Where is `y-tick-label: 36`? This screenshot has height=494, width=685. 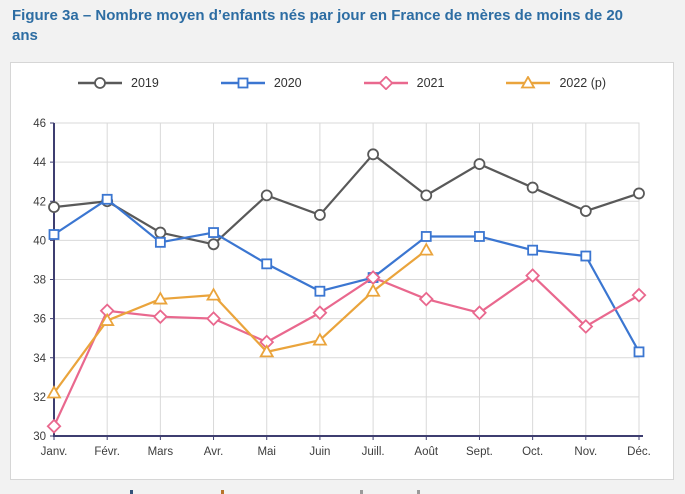
y-tick-label: 36 is located at coordinates (39, 320).